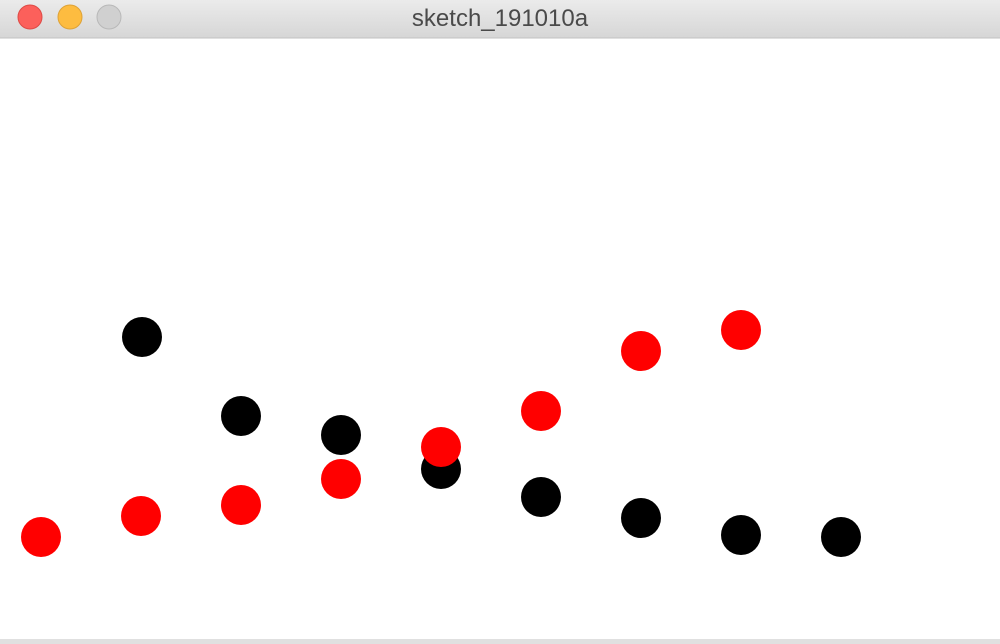 The width and height of the screenshot is (1000, 644). What do you see at coordinates (109, 17) in the screenshot?
I see `zoom-button` at bounding box center [109, 17].